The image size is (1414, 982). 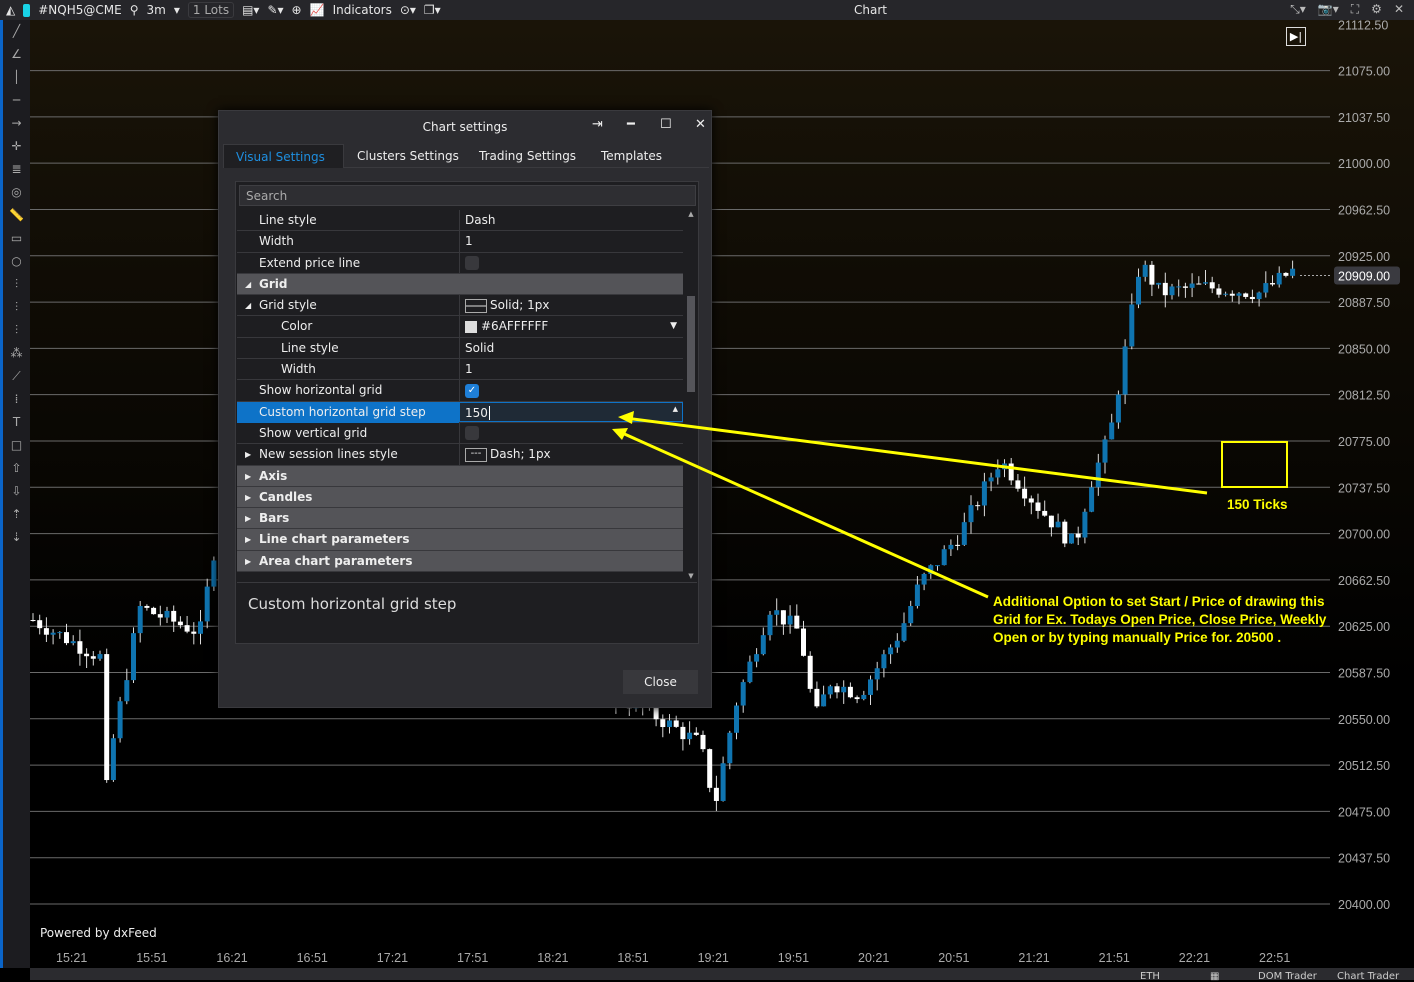 I want to click on profile3-icon: ⫶, so click(x=16, y=330).